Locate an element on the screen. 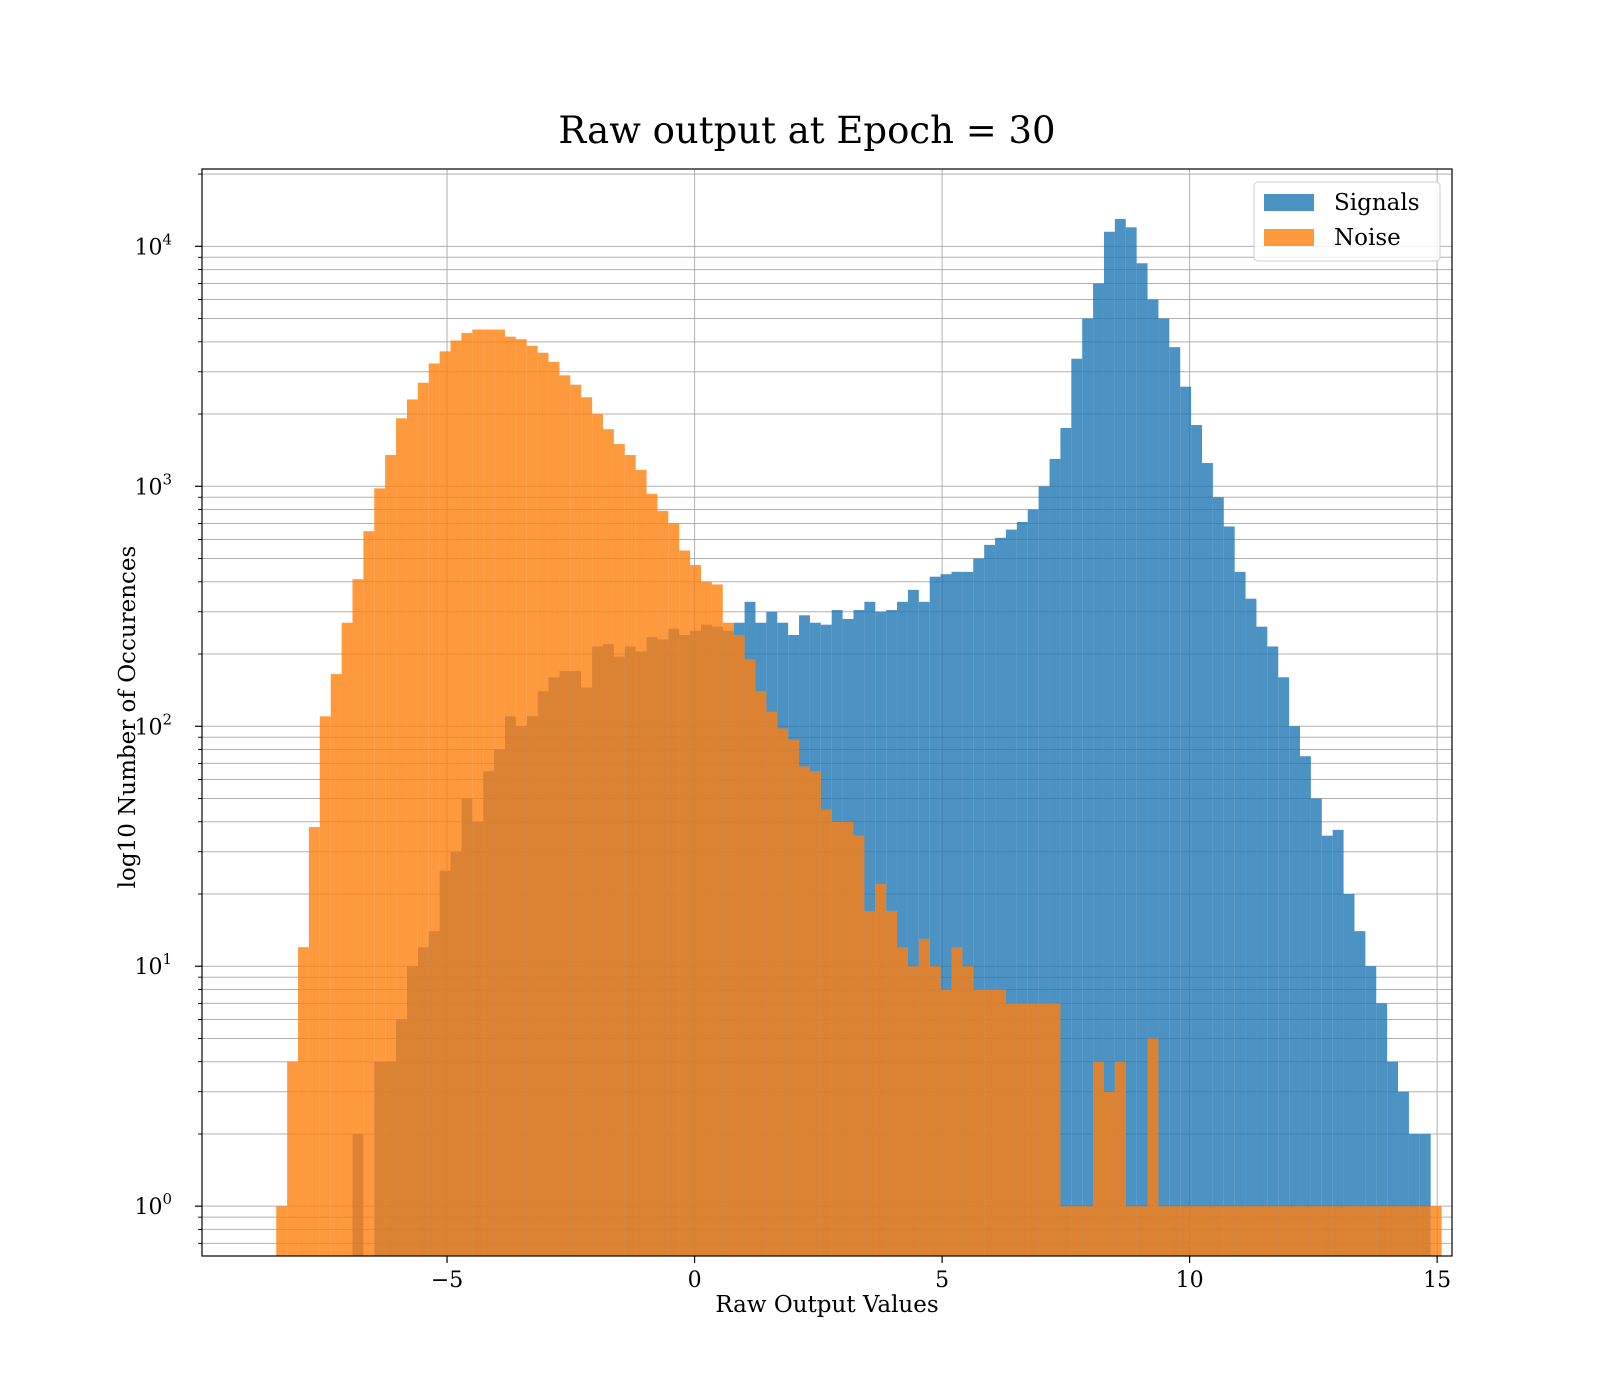  x-tick-label: 10 is located at coordinates (1190, 1280).